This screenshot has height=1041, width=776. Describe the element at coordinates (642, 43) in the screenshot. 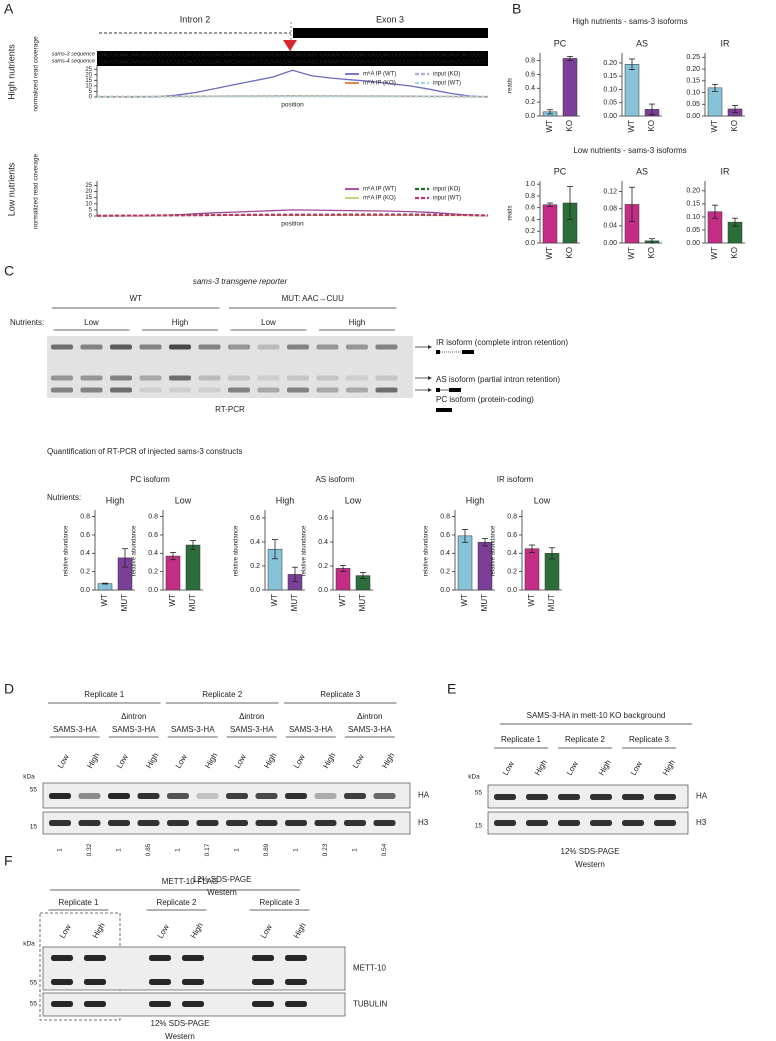

I see `chart-title: AS` at that location.